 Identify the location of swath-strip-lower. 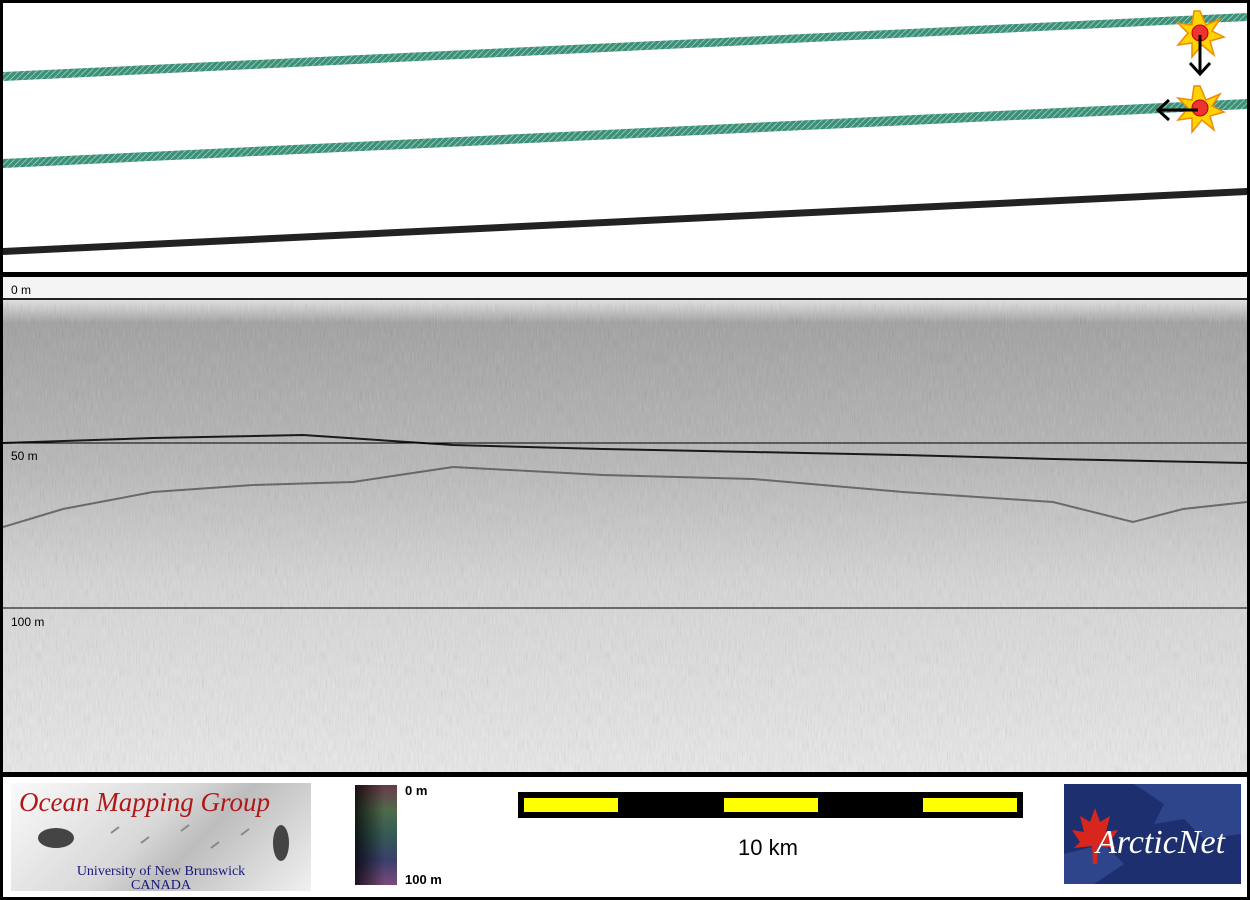
(625, 133).